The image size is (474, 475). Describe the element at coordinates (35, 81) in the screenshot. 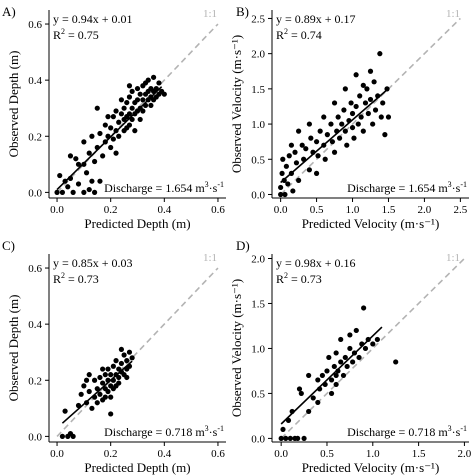

I see `y-tick-label: 0.4` at that location.